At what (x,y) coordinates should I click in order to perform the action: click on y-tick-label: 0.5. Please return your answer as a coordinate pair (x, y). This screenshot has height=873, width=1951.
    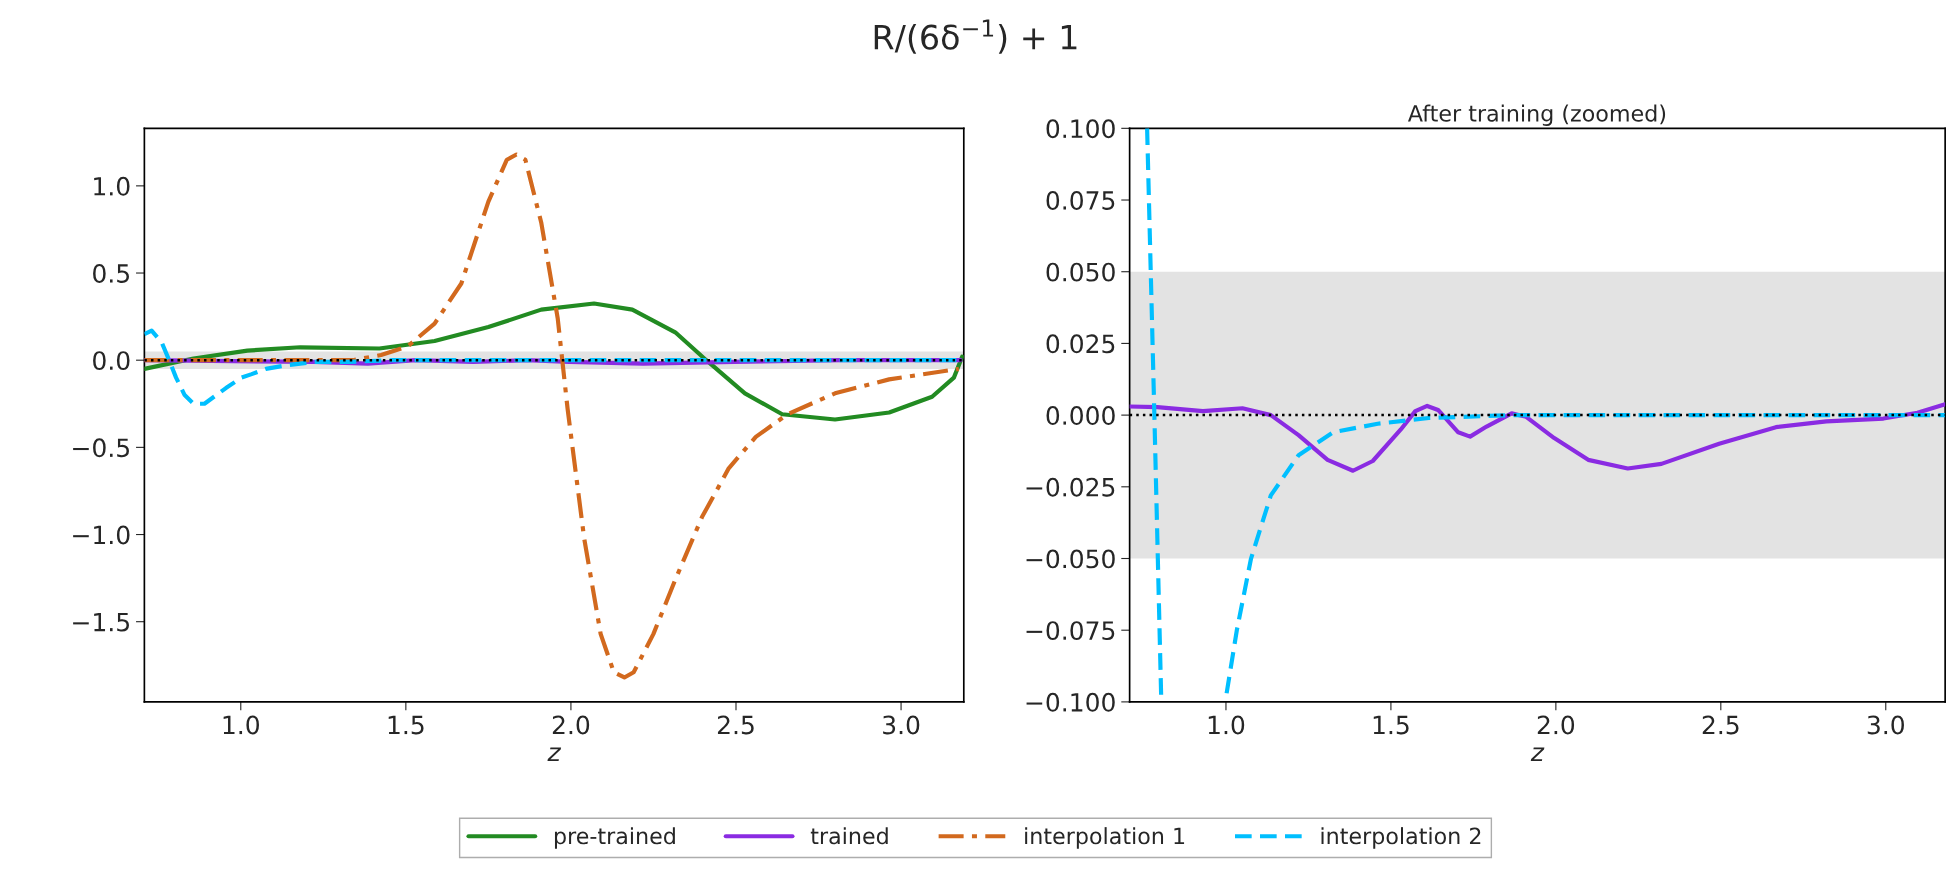
    Looking at the image, I should click on (111, 273).